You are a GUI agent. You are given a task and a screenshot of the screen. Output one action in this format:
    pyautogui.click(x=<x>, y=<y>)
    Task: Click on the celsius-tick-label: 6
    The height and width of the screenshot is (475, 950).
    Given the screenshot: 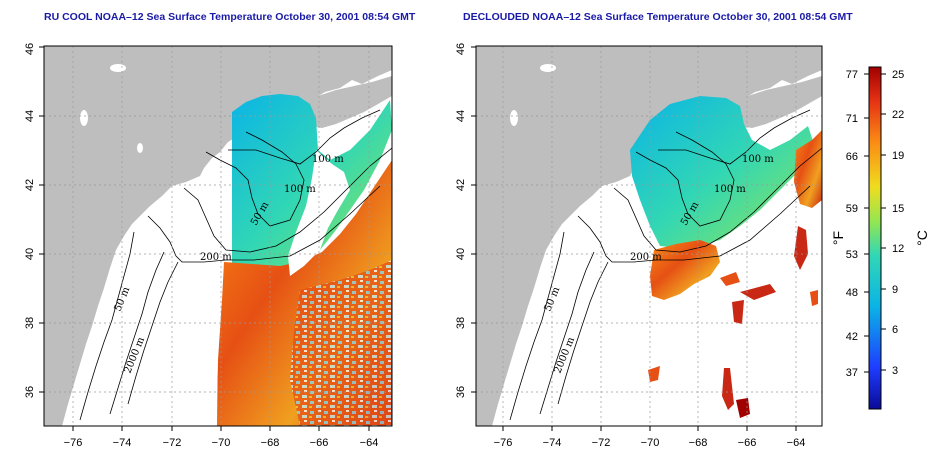 What is the action you would take?
    pyautogui.click(x=895, y=330)
    